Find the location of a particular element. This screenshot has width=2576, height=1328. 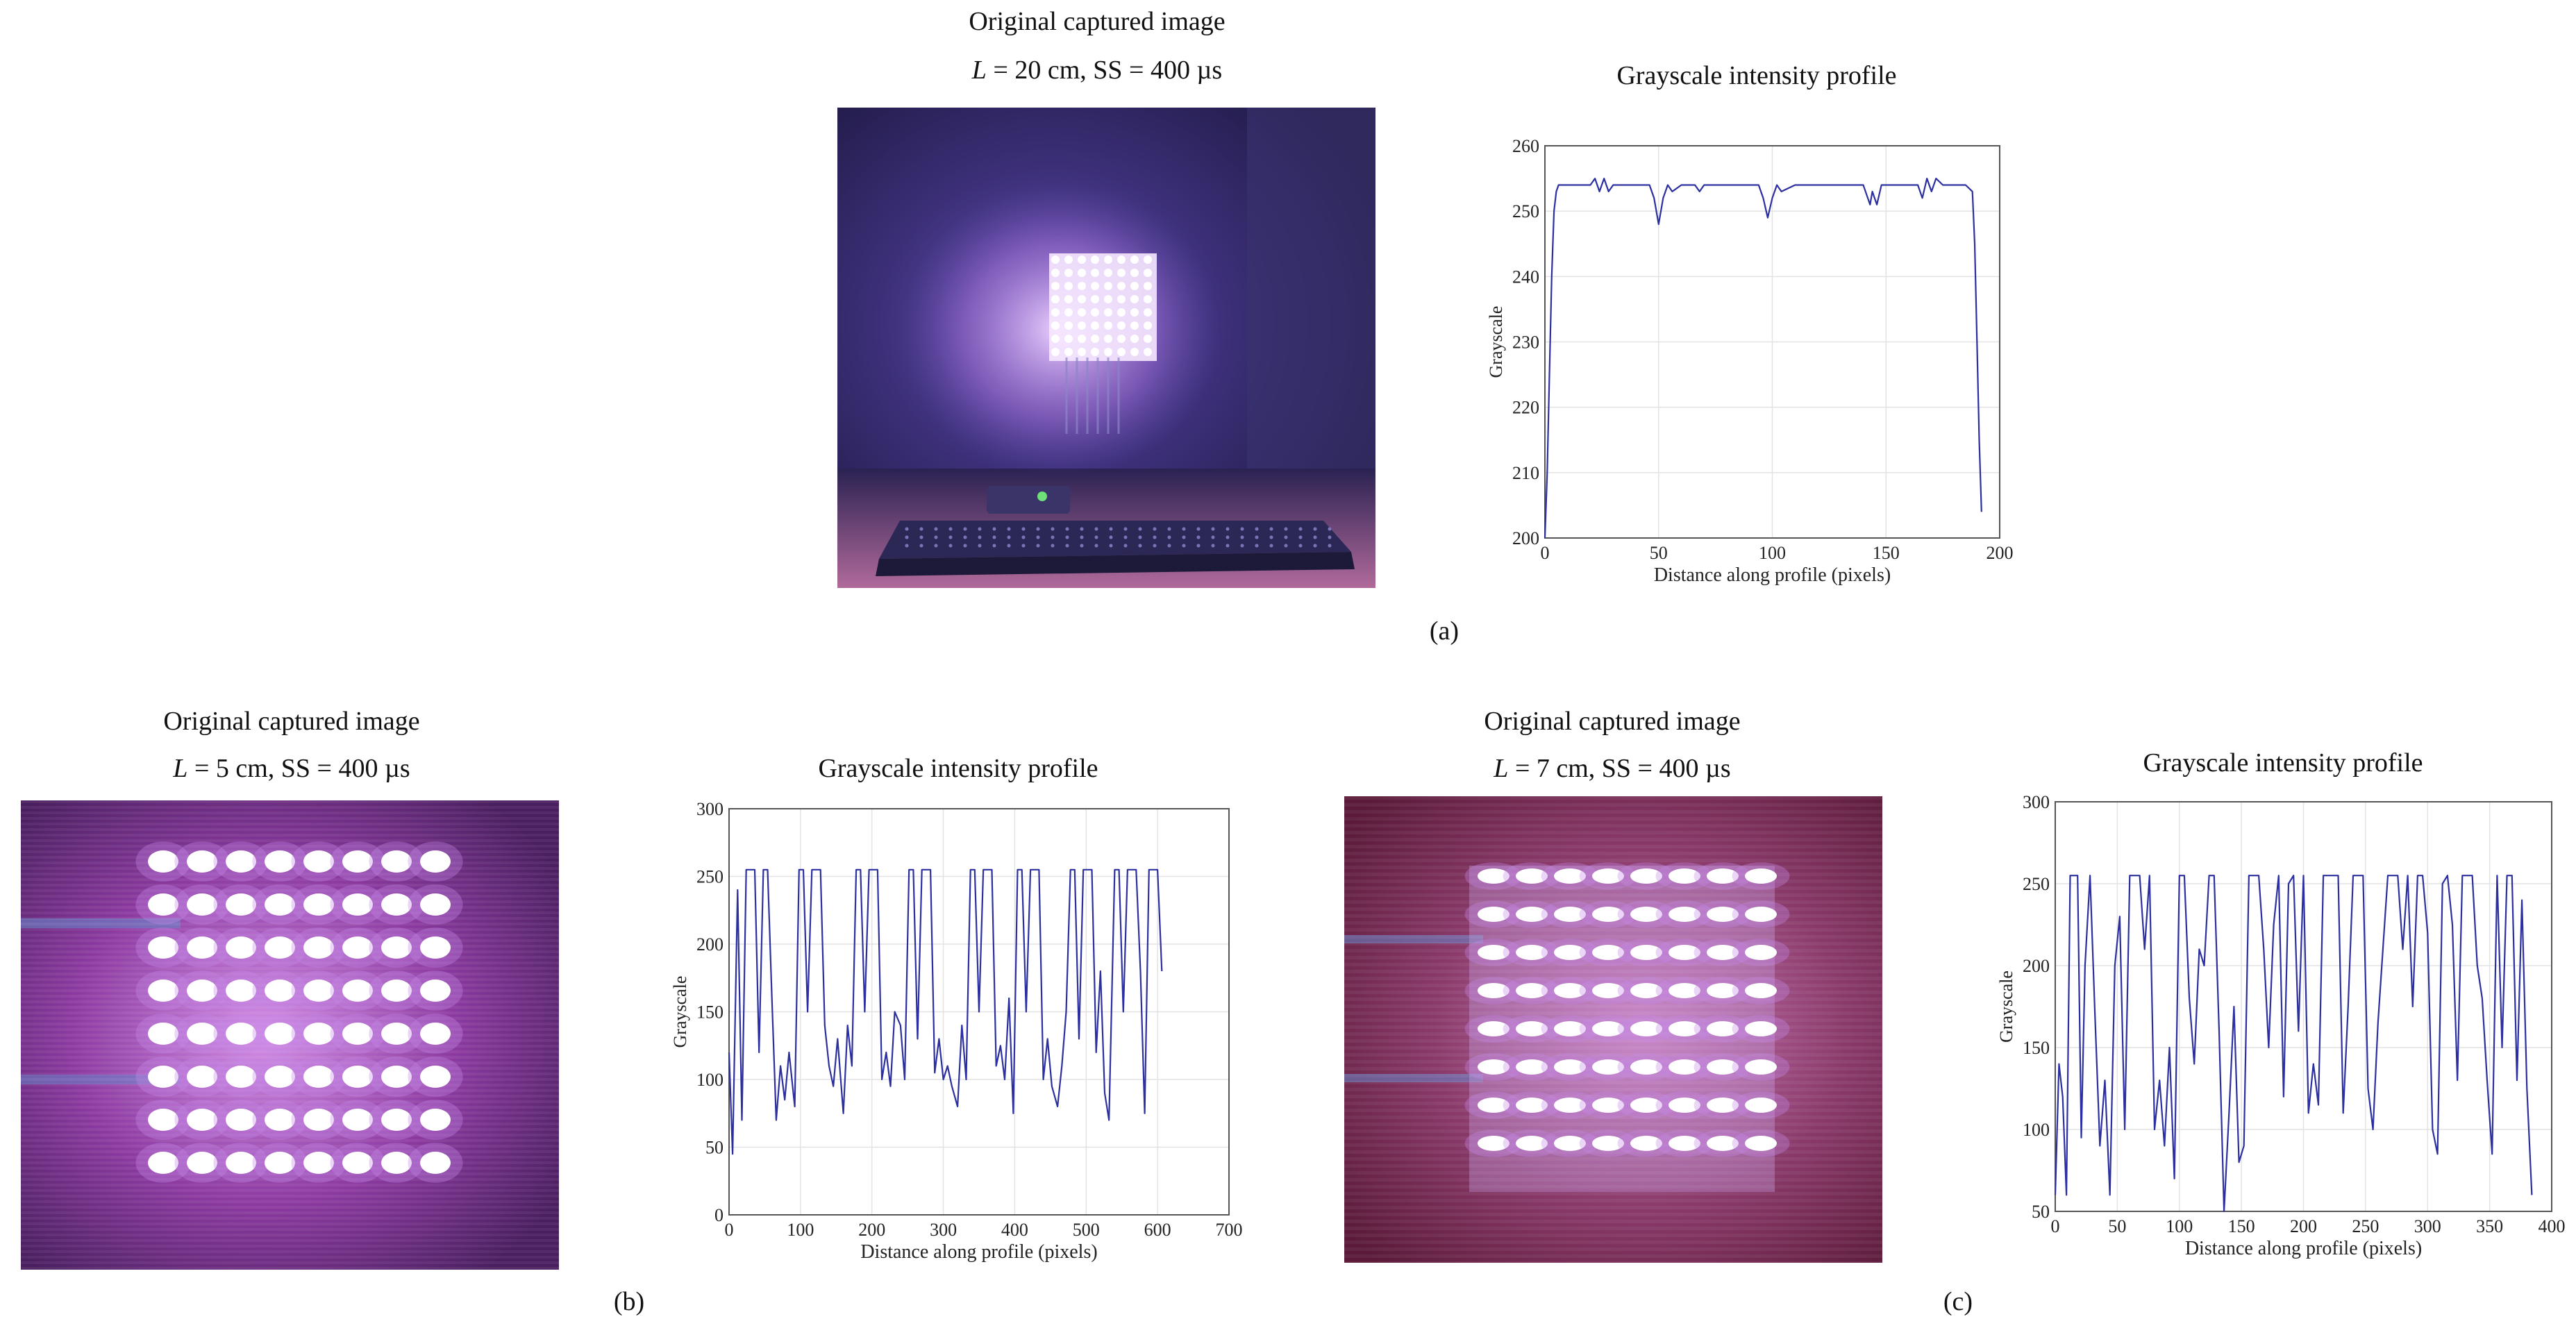

x-tick-label: 50 is located at coordinates (2117, 1226).